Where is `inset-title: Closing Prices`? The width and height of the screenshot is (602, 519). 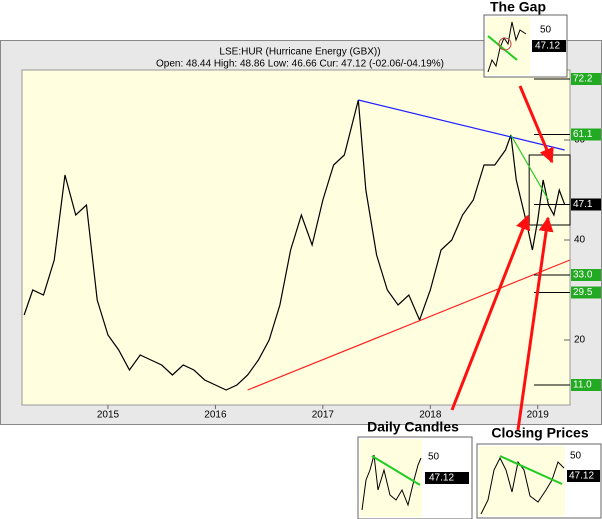 inset-title: Closing Prices is located at coordinates (539, 433).